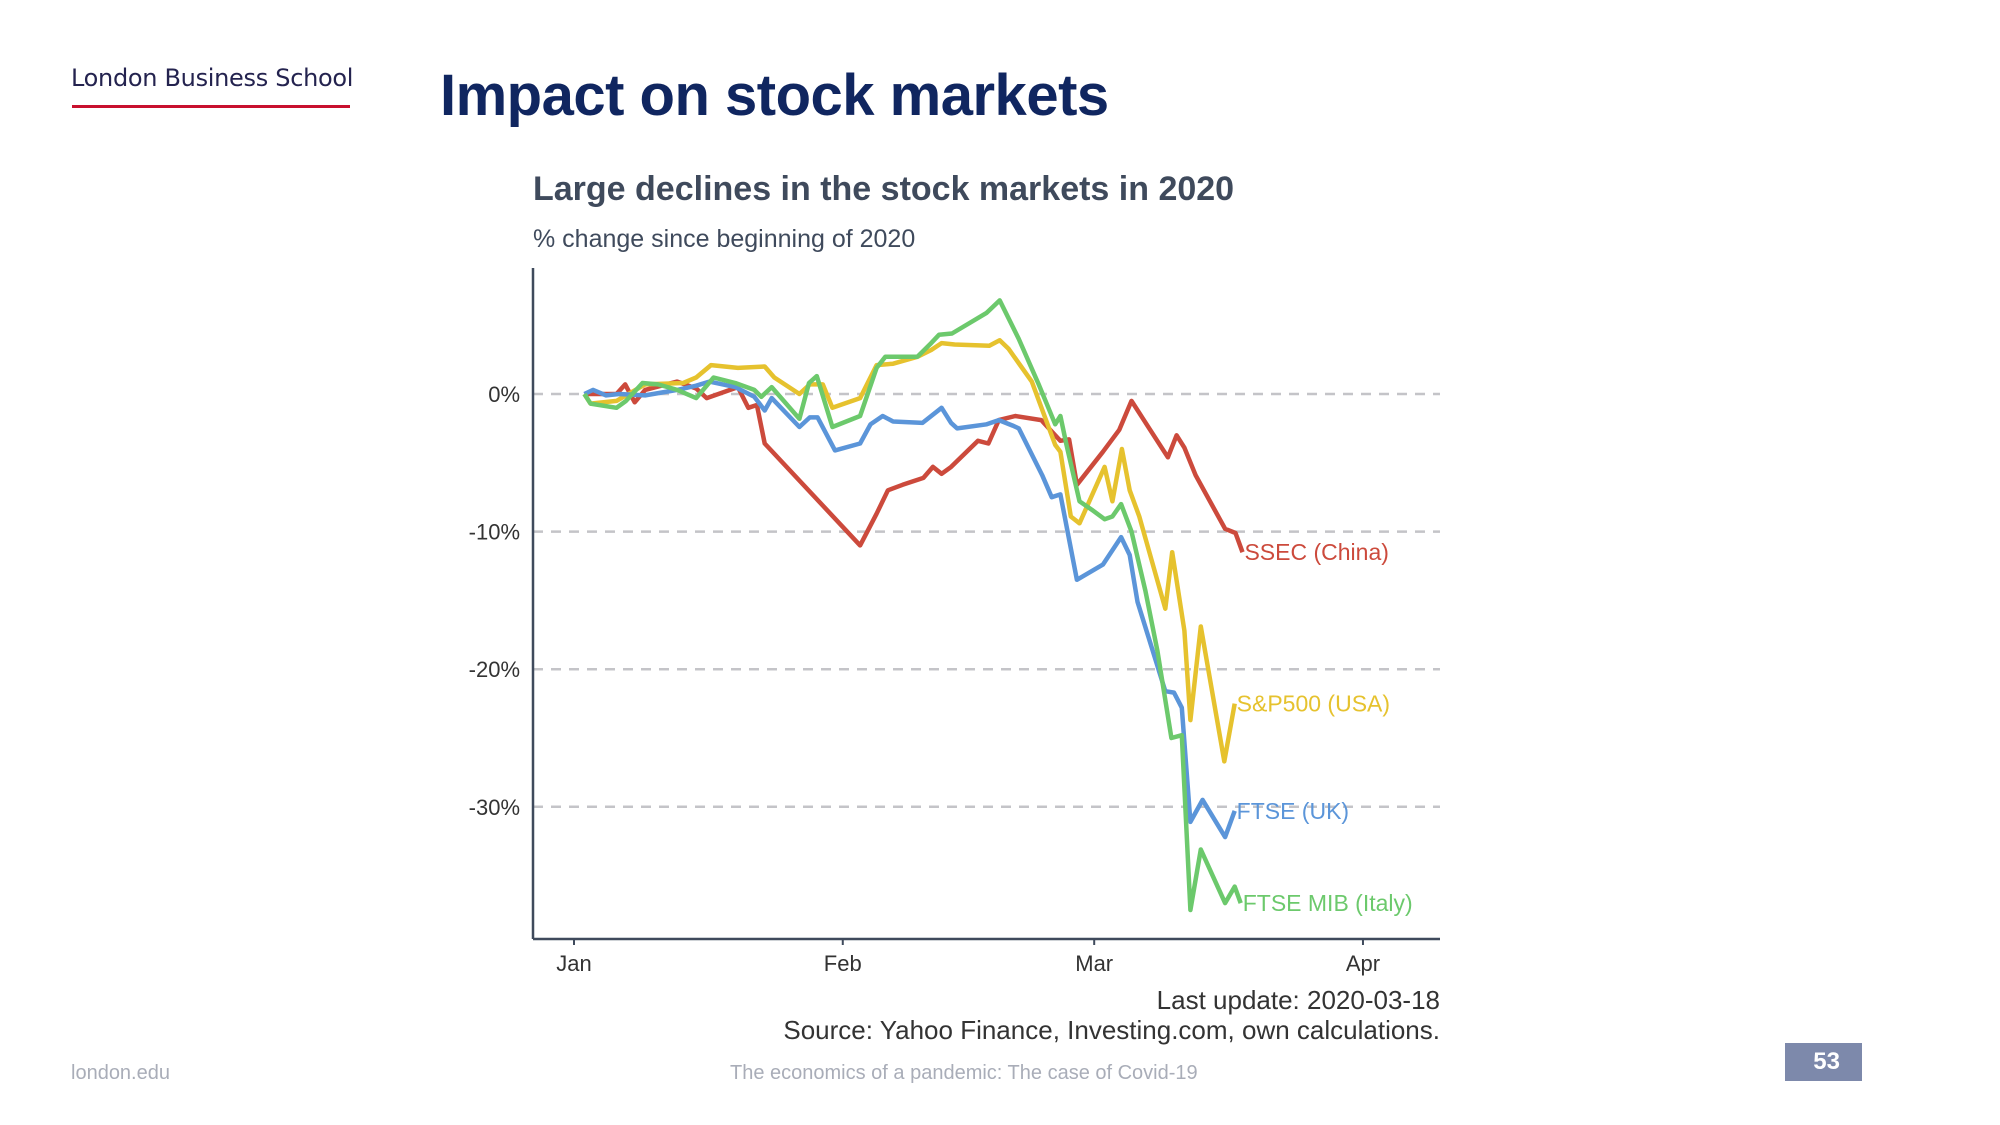  What do you see at coordinates (494, 669) in the screenshot?
I see `y-tick-label: -20%` at bounding box center [494, 669].